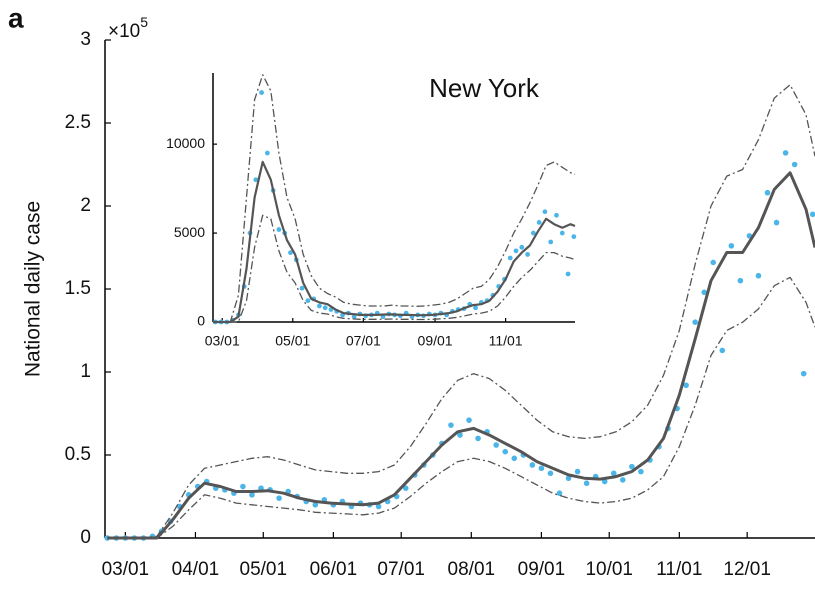  I want to click on y-tick-label: 3, so click(85, 39).